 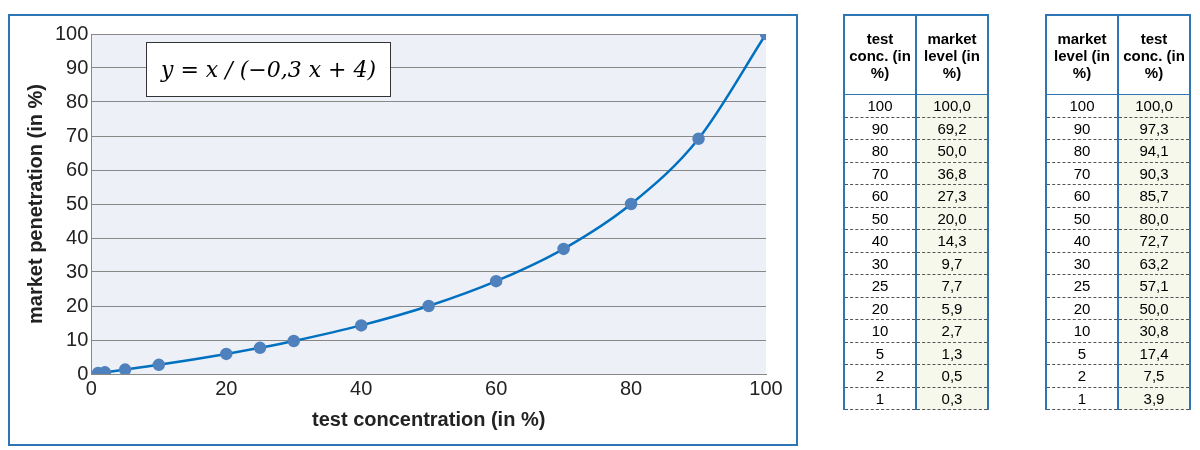 I want to click on text: 72,7, so click(x=1154, y=241).